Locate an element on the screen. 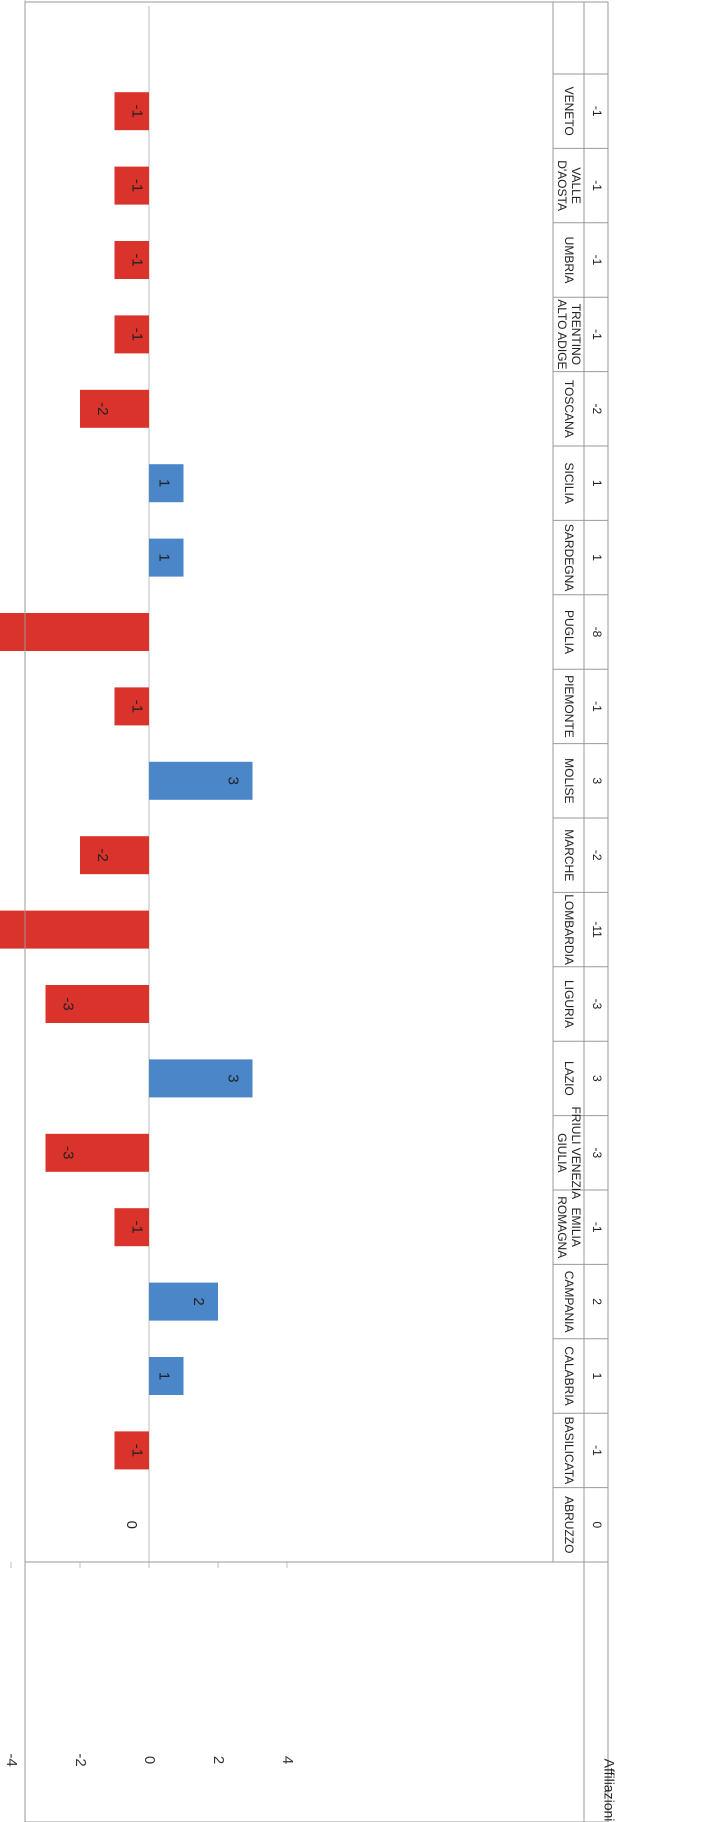  category-label: UMBRIA is located at coordinates (569, 260).